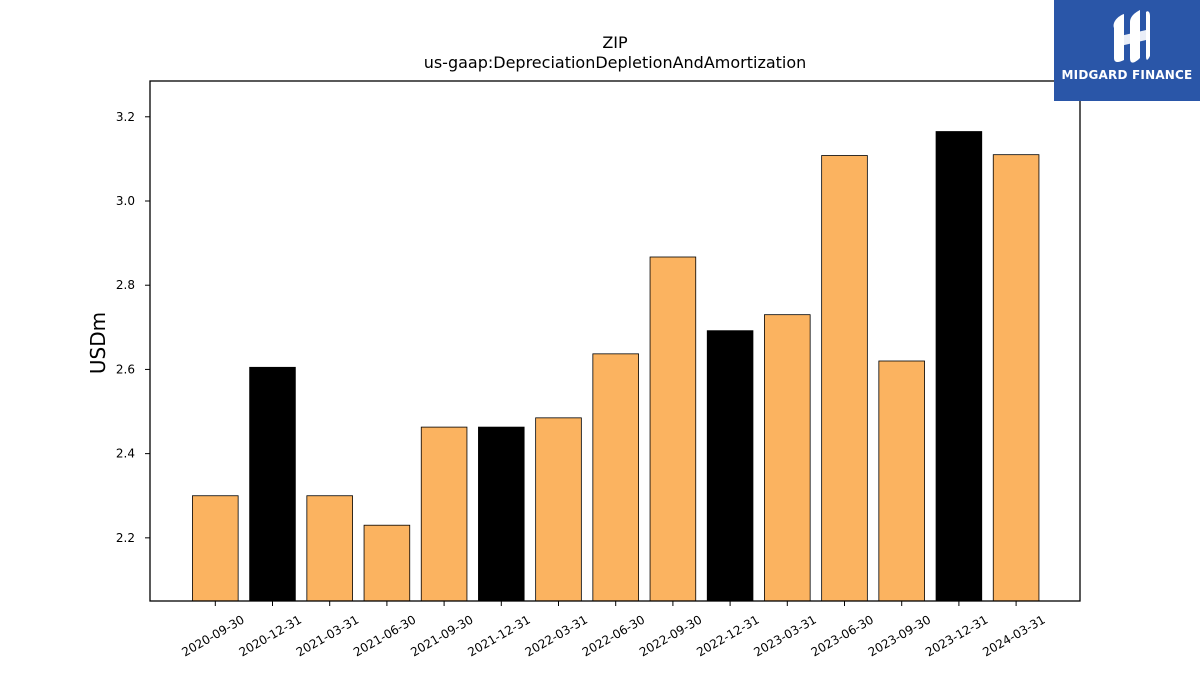 The image size is (1200, 675). I want to click on x-tick-label: 2023-12-31, so click(956, 635).